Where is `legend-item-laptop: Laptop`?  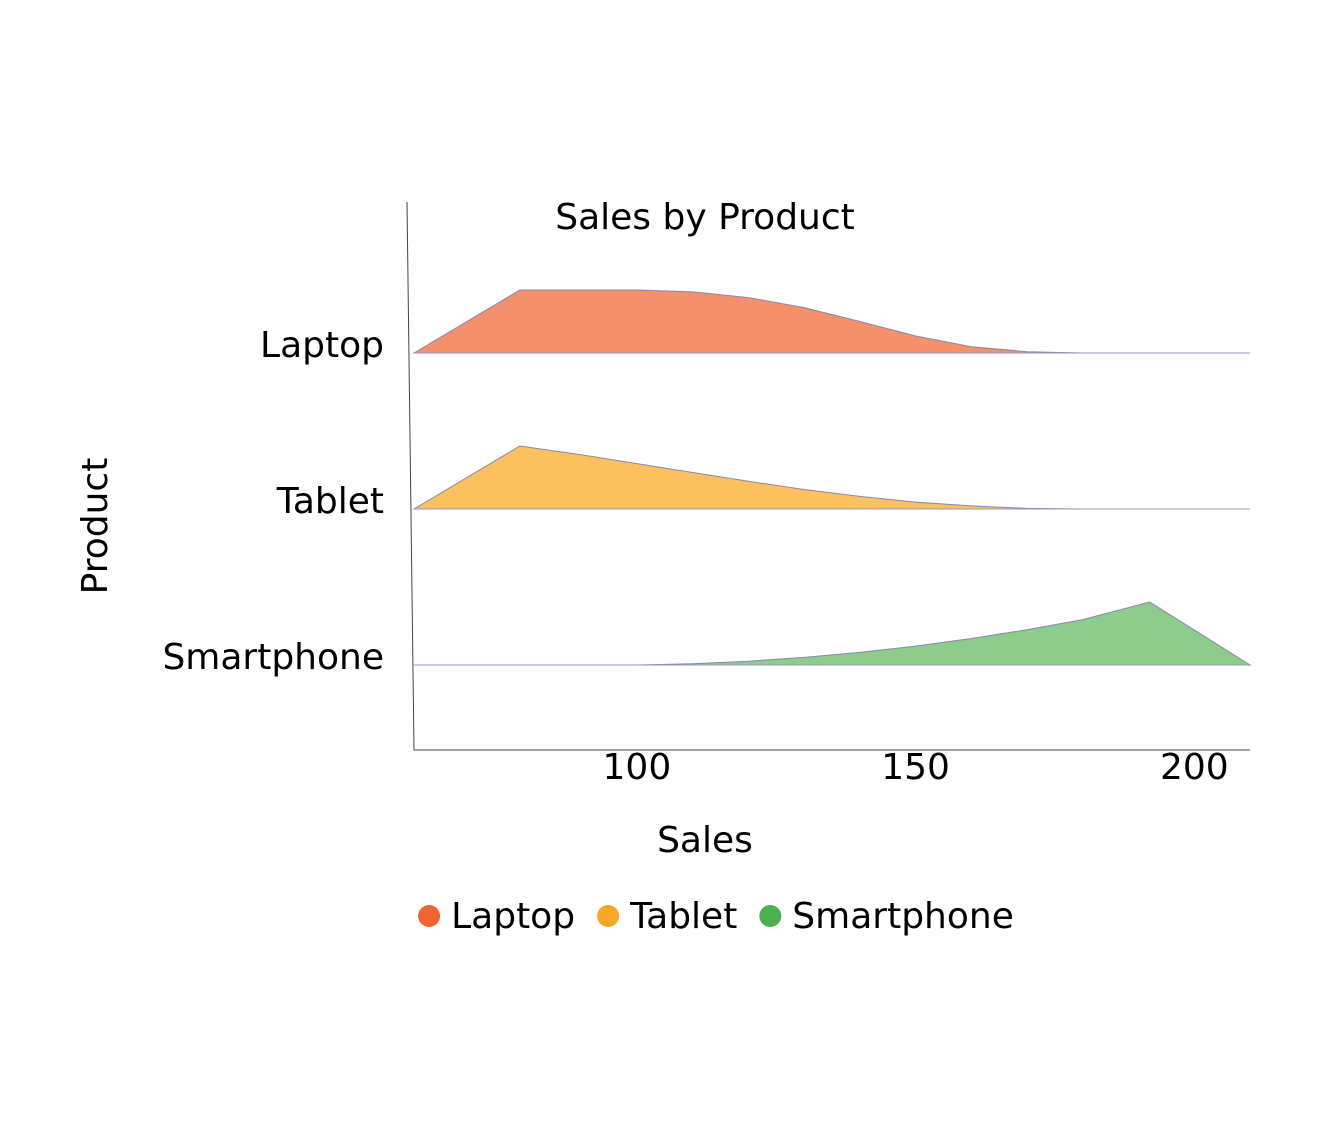 legend-item-laptop: Laptop is located at coordinates (496, 916).